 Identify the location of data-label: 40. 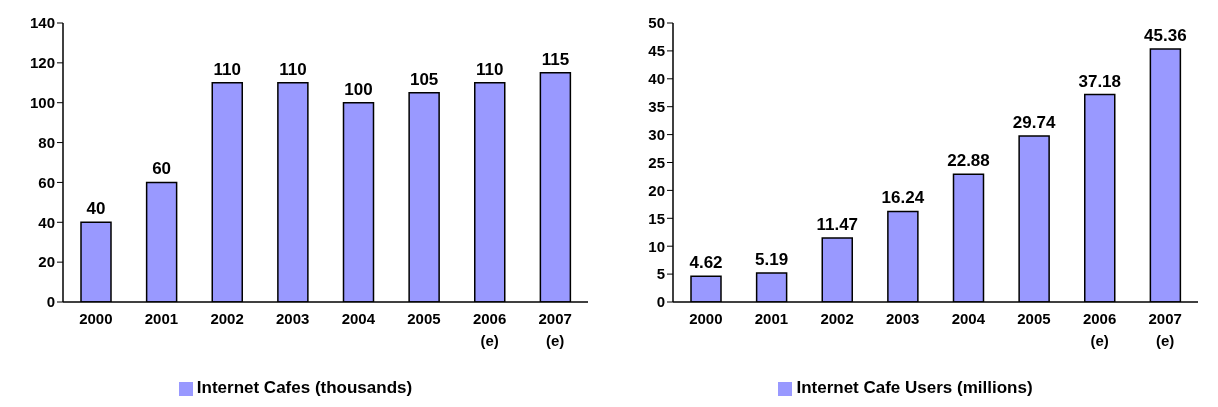
(96, 209).